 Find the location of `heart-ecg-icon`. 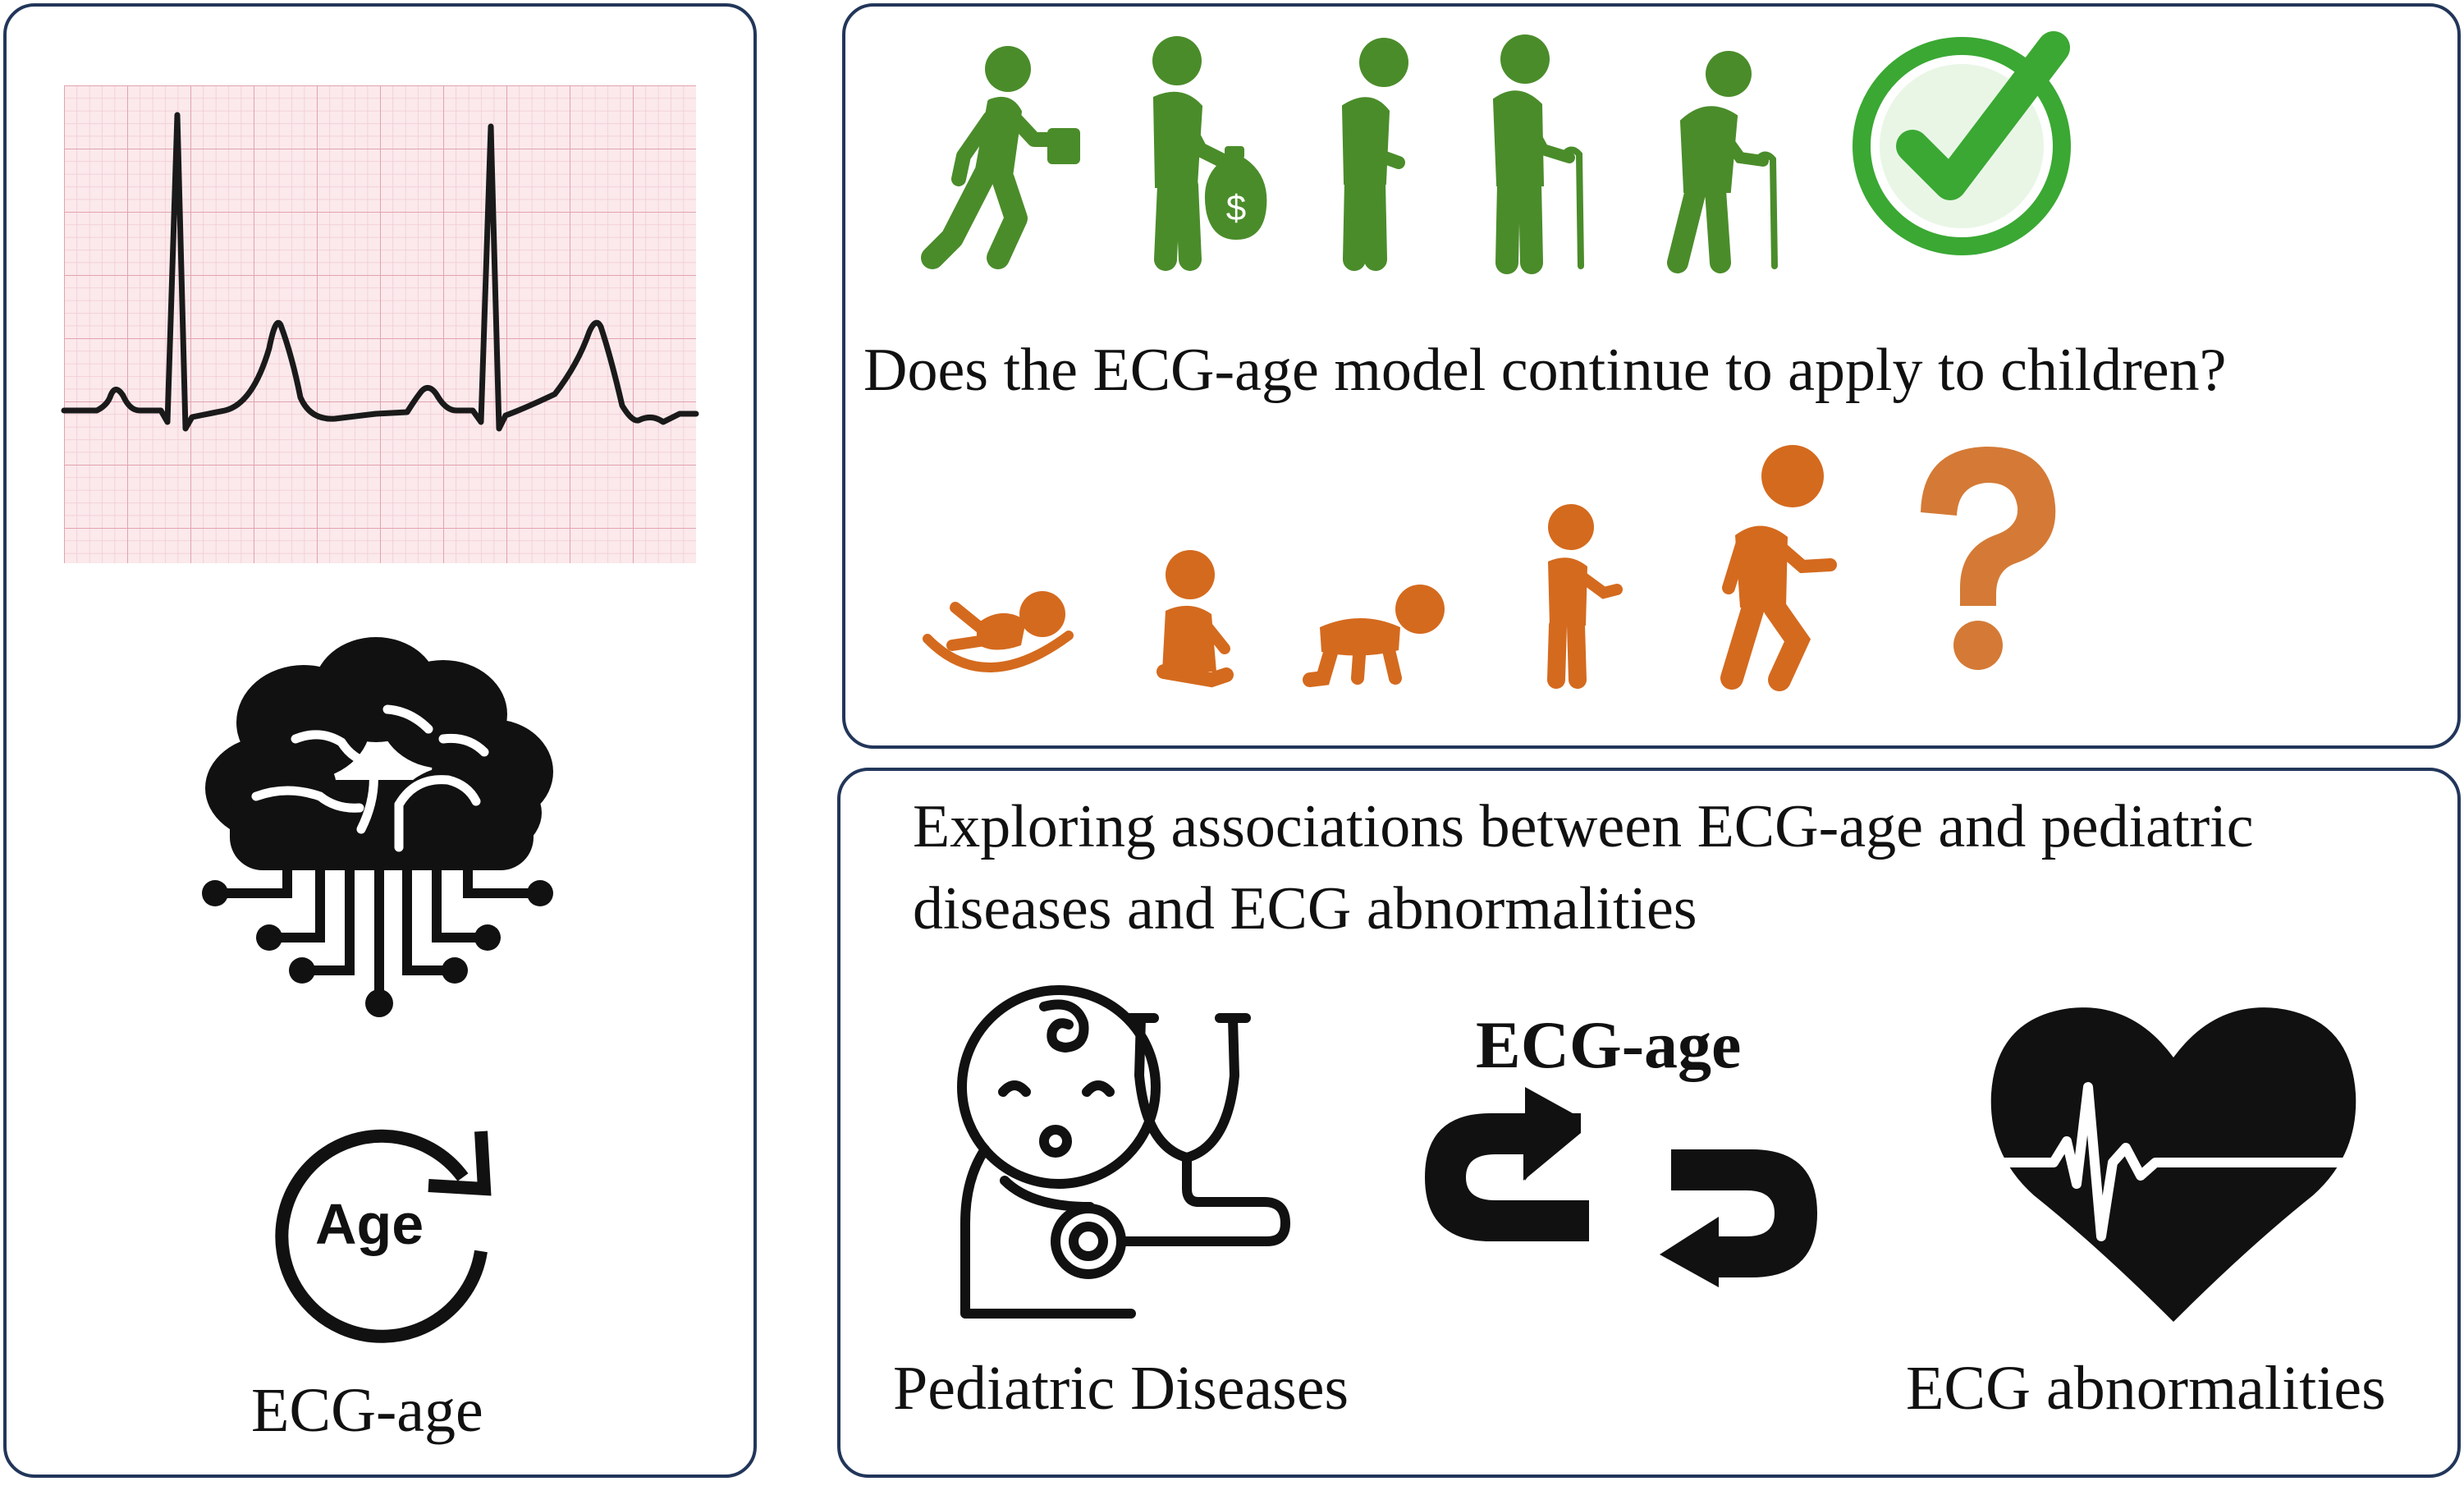

heart-ecg-icon is located at coordinates (2174, 1164).